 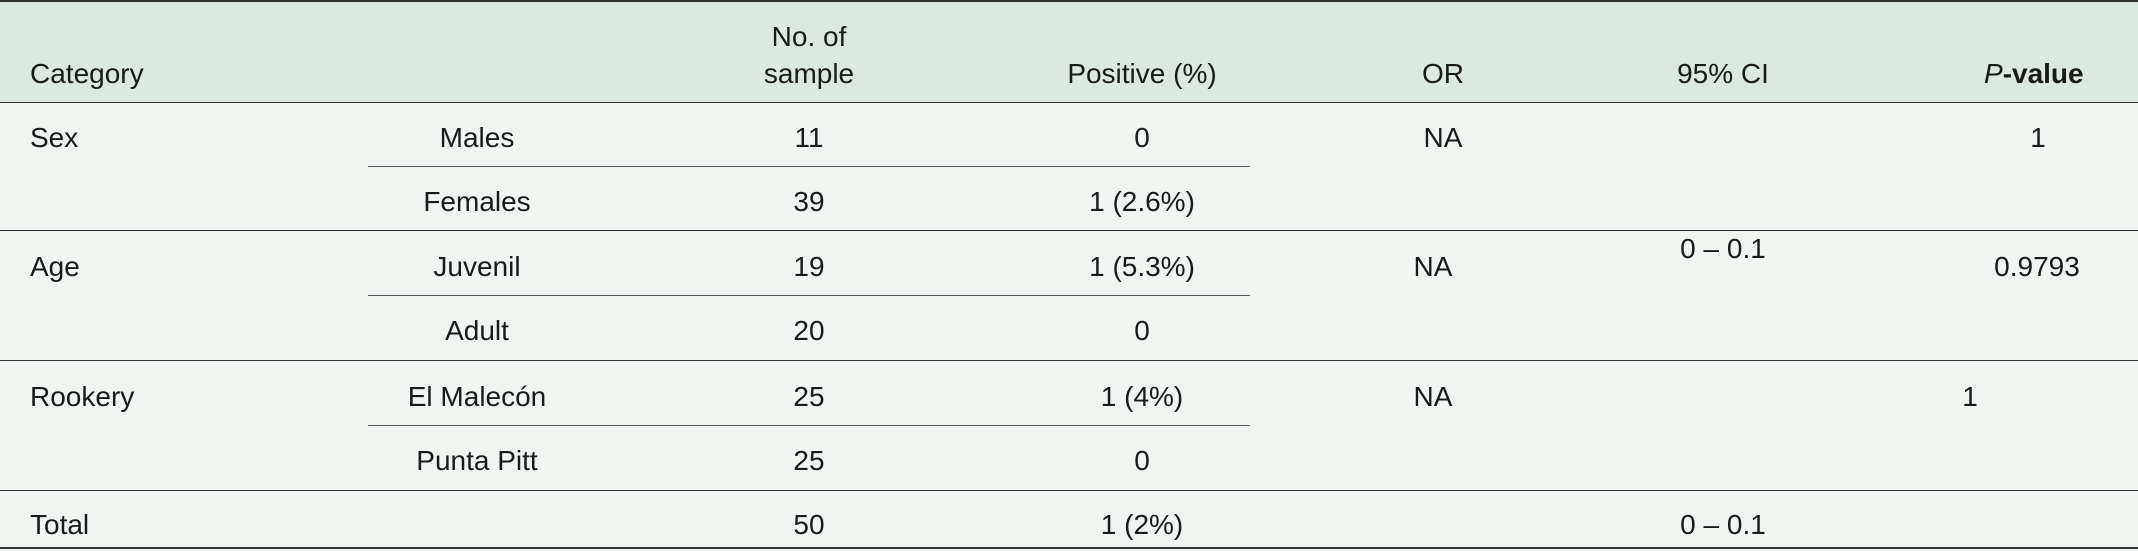 I want to click on header-divider, so click(x=1069, y=102).